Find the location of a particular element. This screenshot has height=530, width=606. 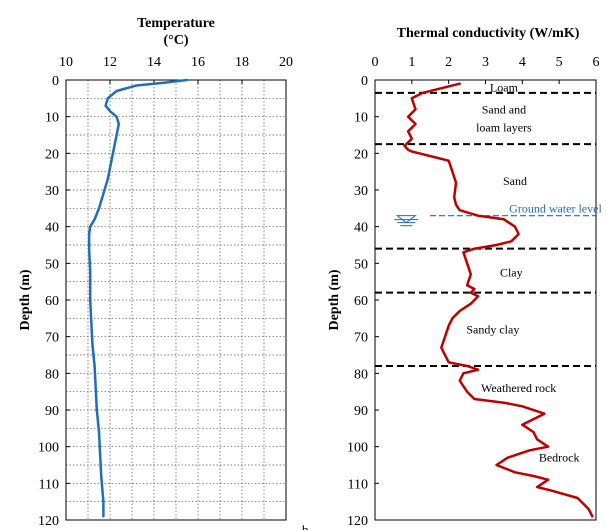

x-tick-label: 16 is located at coordinates (198, 62).